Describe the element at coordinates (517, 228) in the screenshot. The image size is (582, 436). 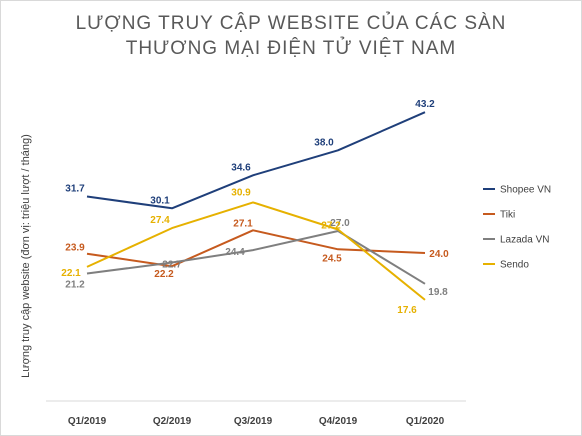
I see `legend: Shopee VN Tiki Lazada VN Sendo` at that location.